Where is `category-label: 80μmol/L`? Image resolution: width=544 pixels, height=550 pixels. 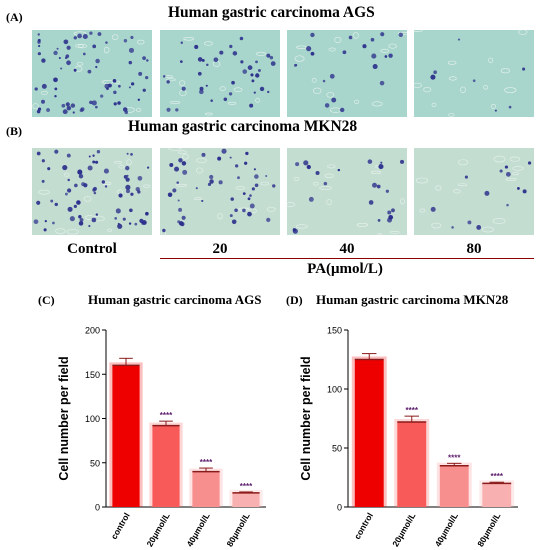 category-label: 80μmol/L is located at coordinates (237, 529).